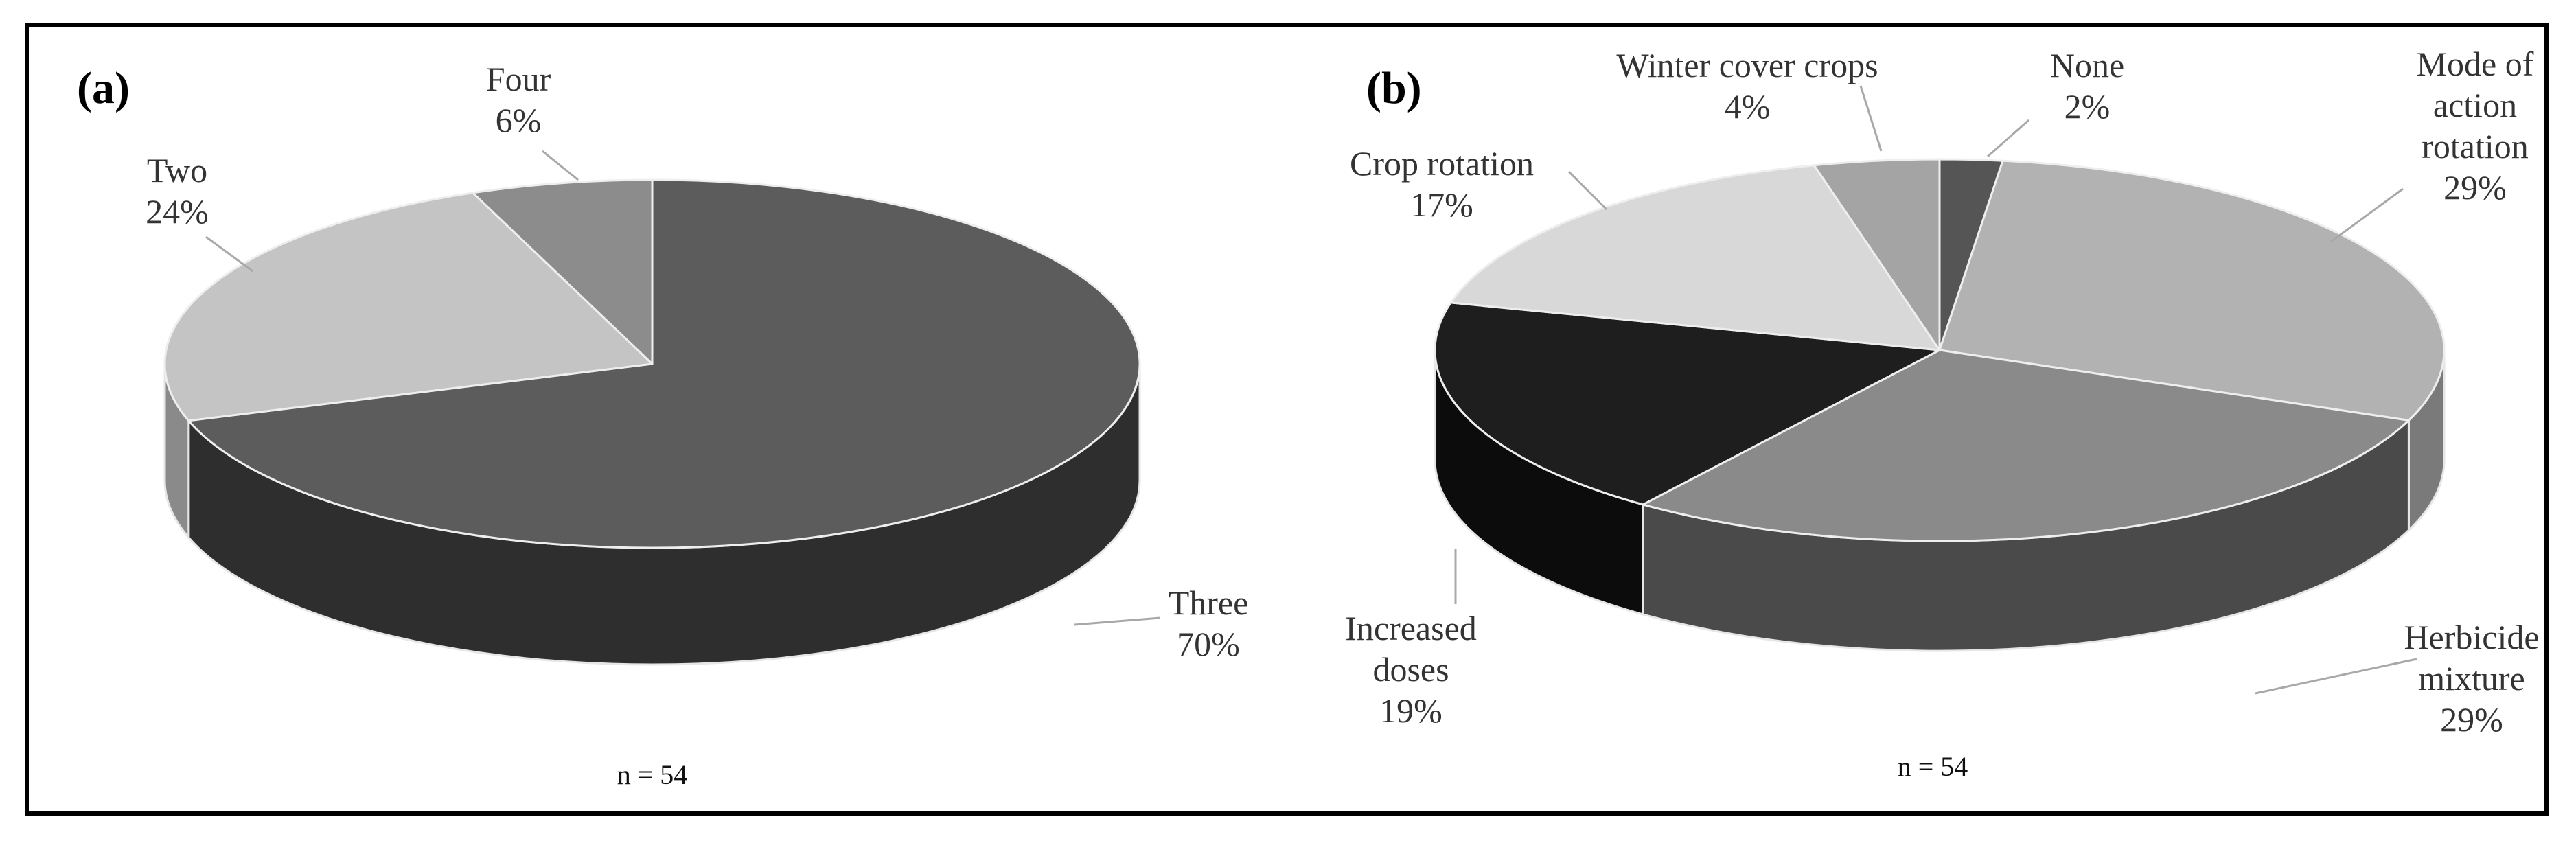 The image size is (2576, 854). Describe the element at coordinates (177, 211) in the screenshot. I see `percent-label-two: 24%` at that location.